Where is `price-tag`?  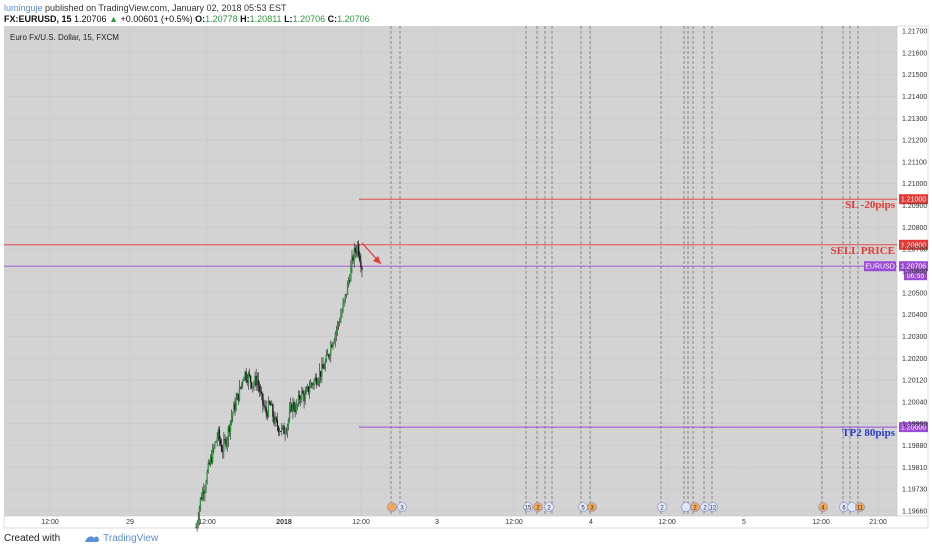 price-tag is located at coordinates (913, 199).